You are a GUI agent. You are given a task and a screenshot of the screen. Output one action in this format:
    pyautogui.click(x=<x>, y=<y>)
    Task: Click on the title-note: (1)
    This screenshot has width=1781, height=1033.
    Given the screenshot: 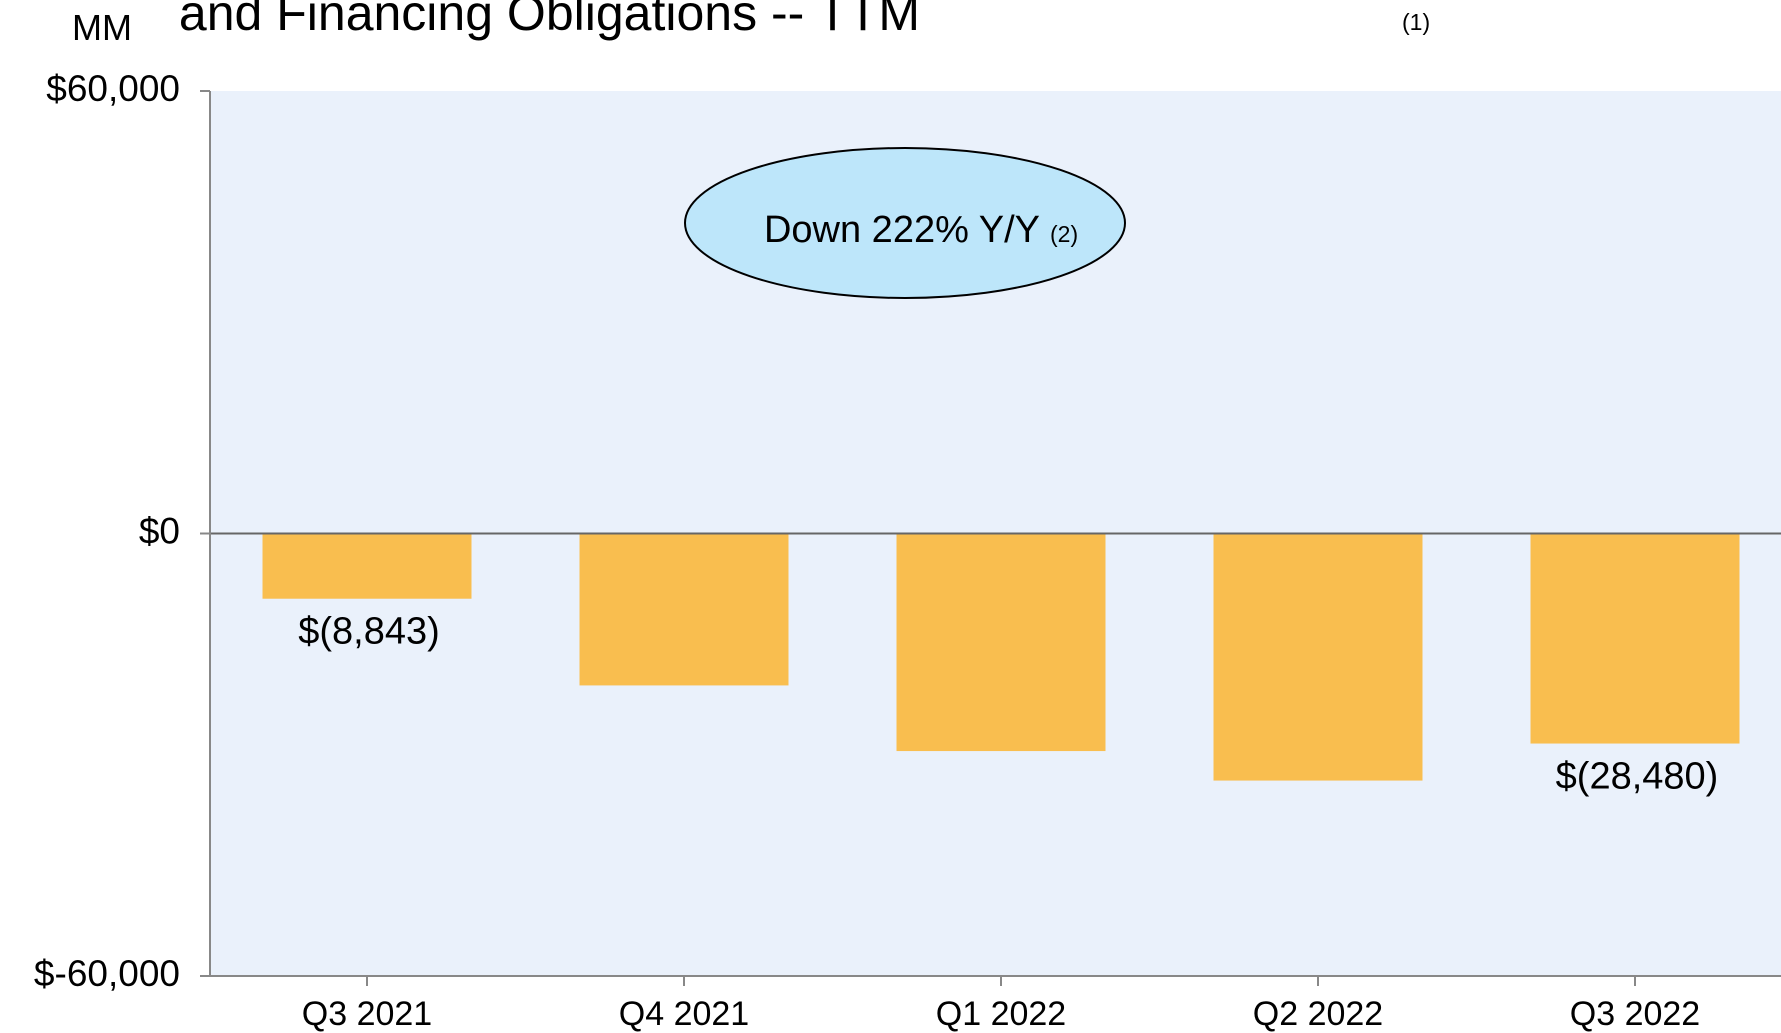 What is the action you would take?
    pyautogui.click(x=1416, y=22)
    